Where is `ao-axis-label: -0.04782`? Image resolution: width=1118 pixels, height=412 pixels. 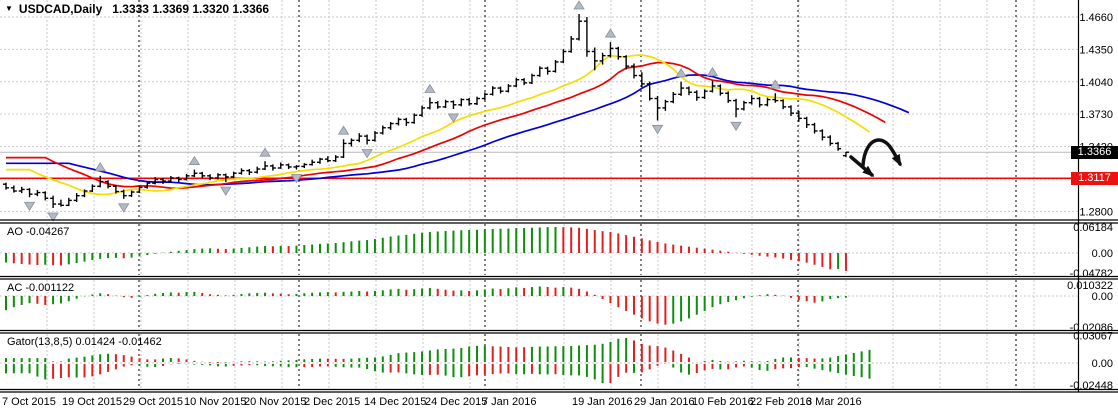 ao-axis-label: -0.04782 is located at coordinates (1091, 274).